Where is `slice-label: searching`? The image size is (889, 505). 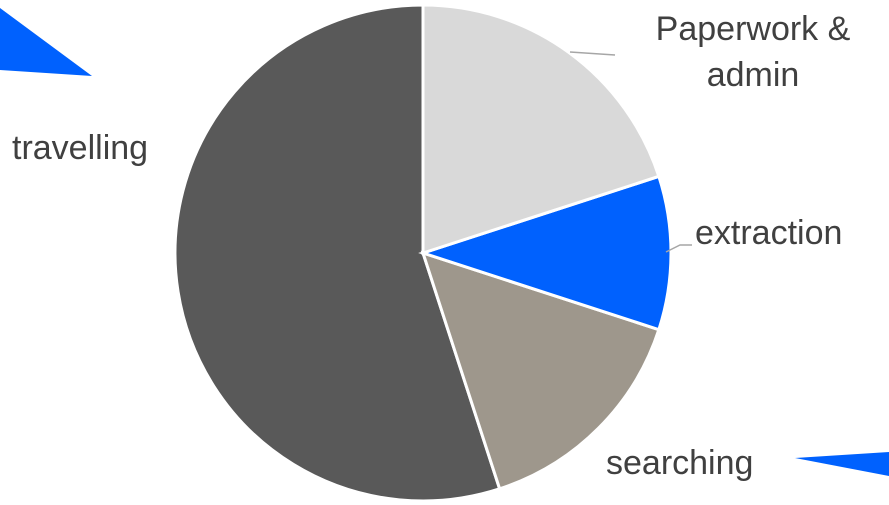
slice-label: searching is located at coordinates (680, 463).